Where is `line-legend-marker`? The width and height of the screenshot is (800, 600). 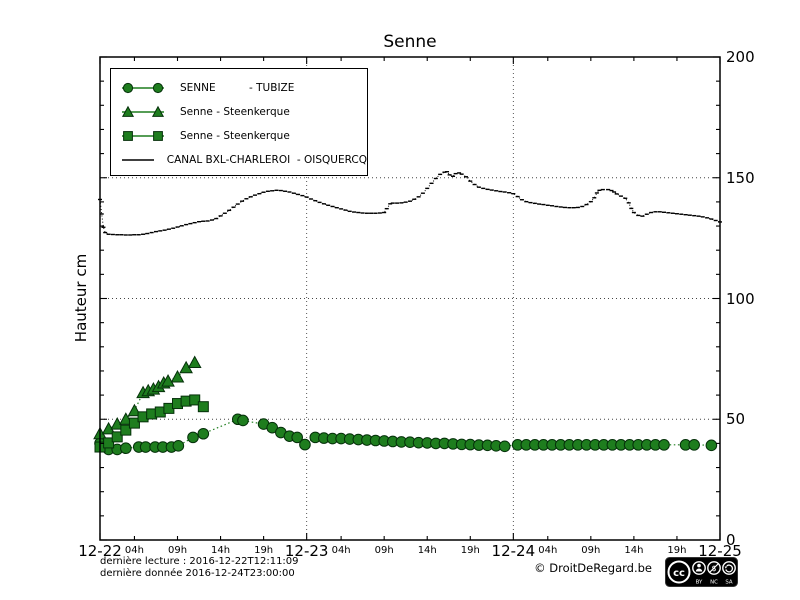 line-legend-marker is located at coordinates (138, 160).